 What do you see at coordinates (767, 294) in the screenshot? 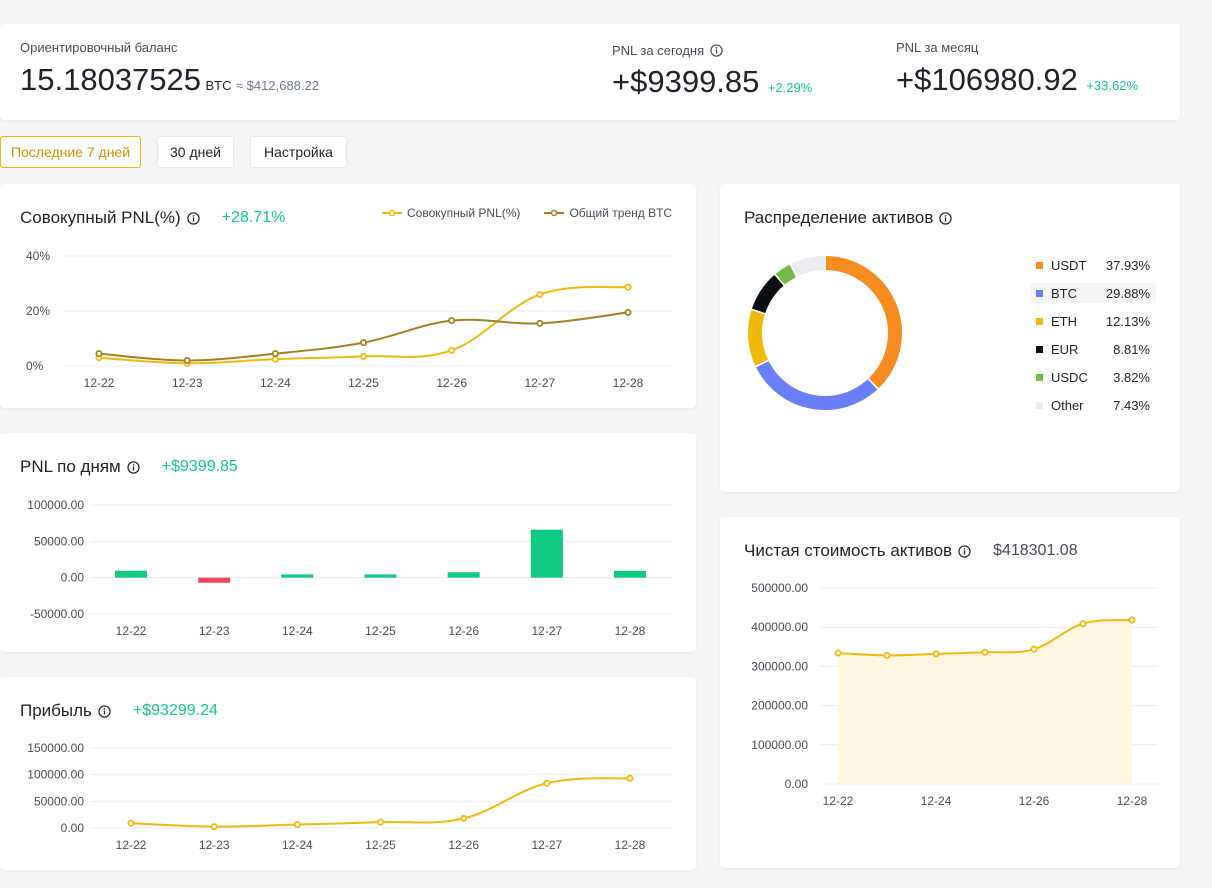
I see `pie-slice-eur` at bounding box center [767, 294].